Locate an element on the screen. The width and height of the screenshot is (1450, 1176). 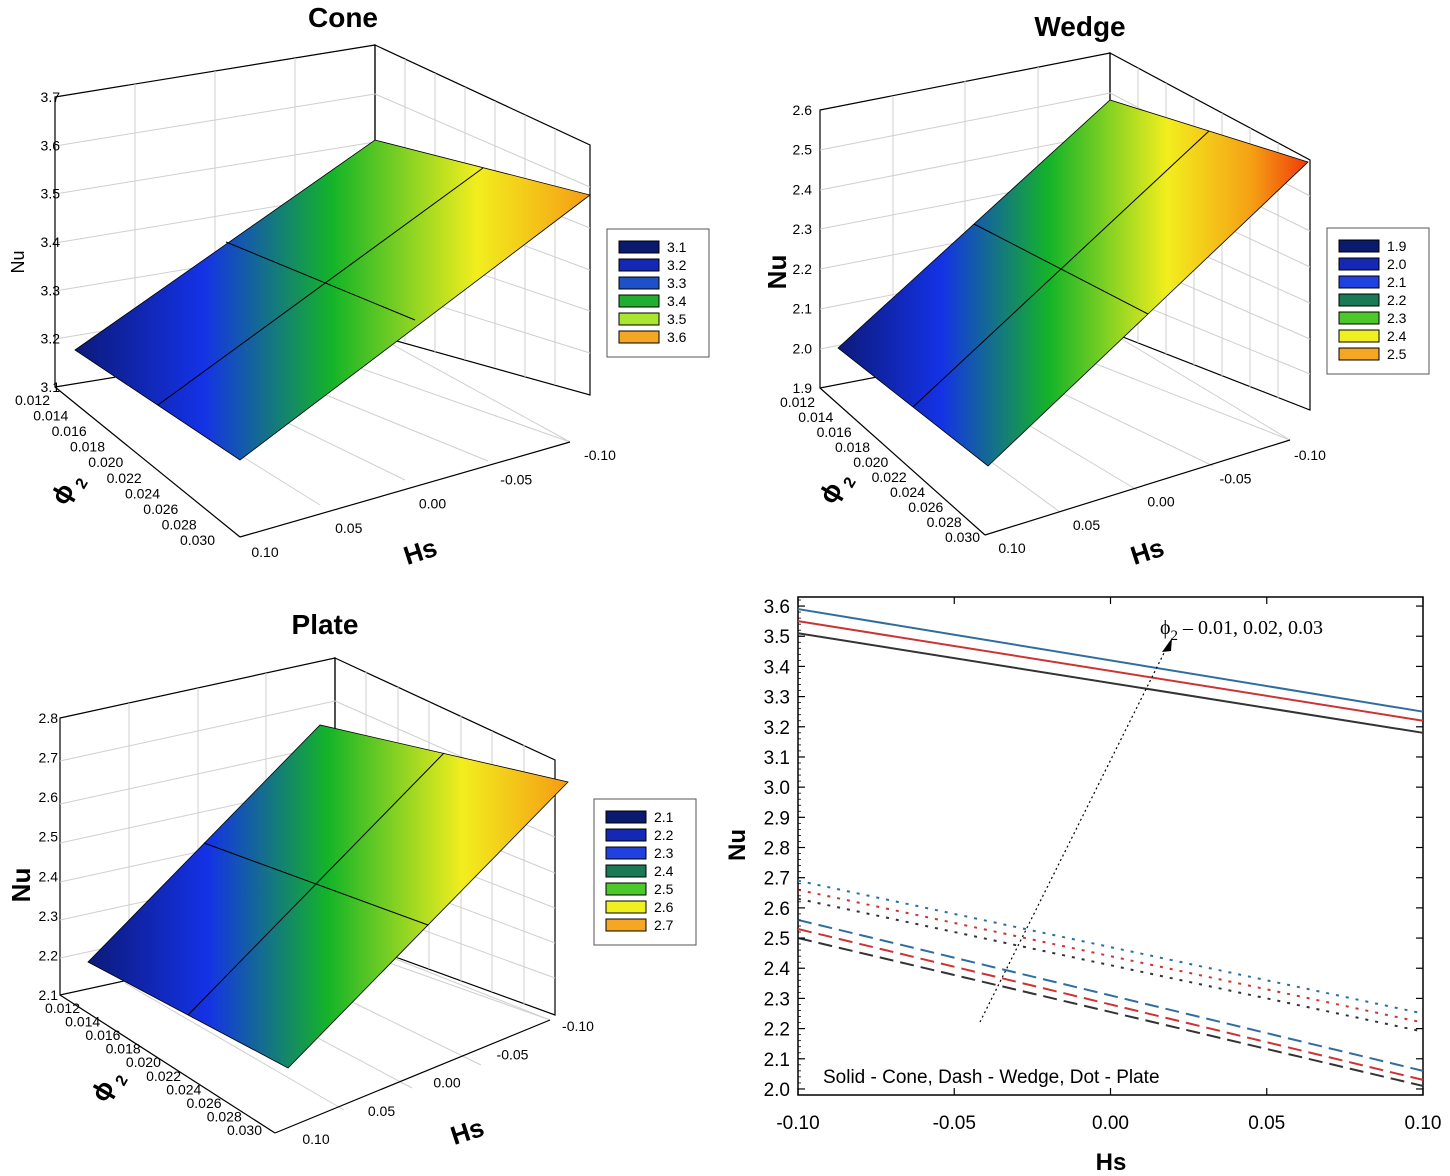
cone-z-label: Nu is located at coordinates (18, 261).